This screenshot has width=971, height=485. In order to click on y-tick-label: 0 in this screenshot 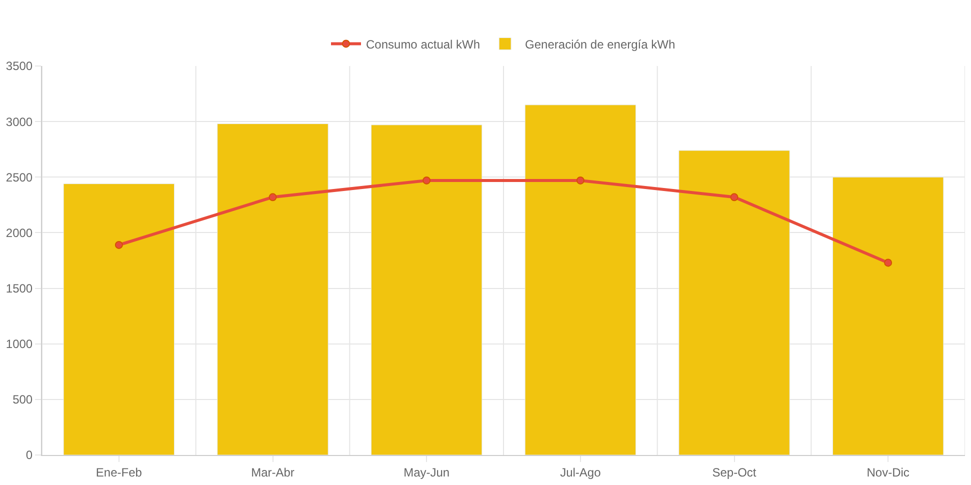, I will do `click(29, 455)`.